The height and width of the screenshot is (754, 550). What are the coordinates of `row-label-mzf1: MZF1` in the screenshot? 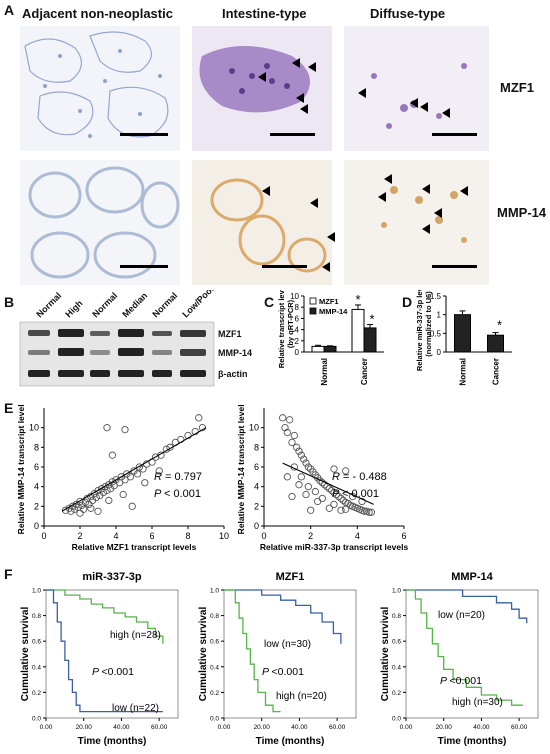 It's located at (517, 87).